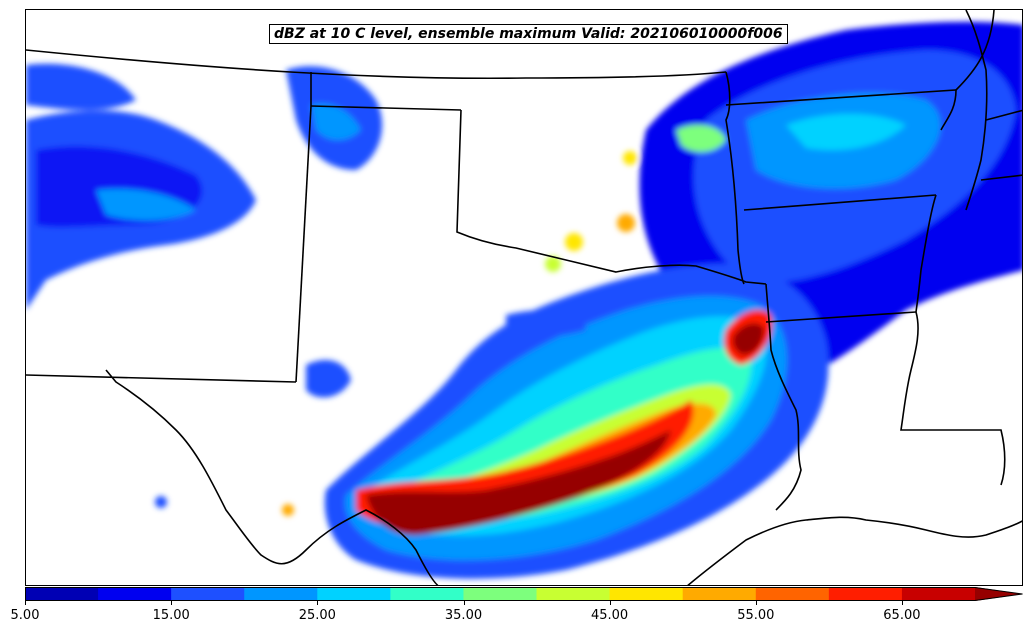  I want to click on colorbar-tick-label: 55.00, so click(756, 615).